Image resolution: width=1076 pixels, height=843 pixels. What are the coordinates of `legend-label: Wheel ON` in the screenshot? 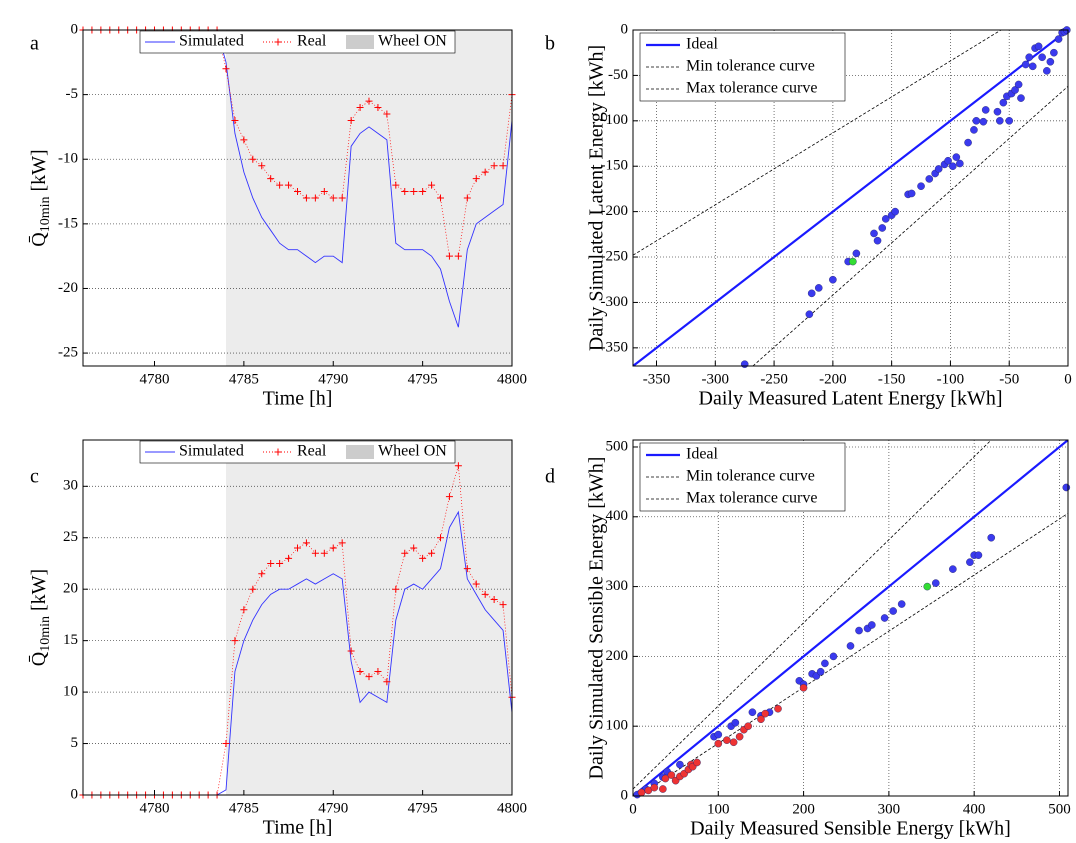 It's located at (412, 451).